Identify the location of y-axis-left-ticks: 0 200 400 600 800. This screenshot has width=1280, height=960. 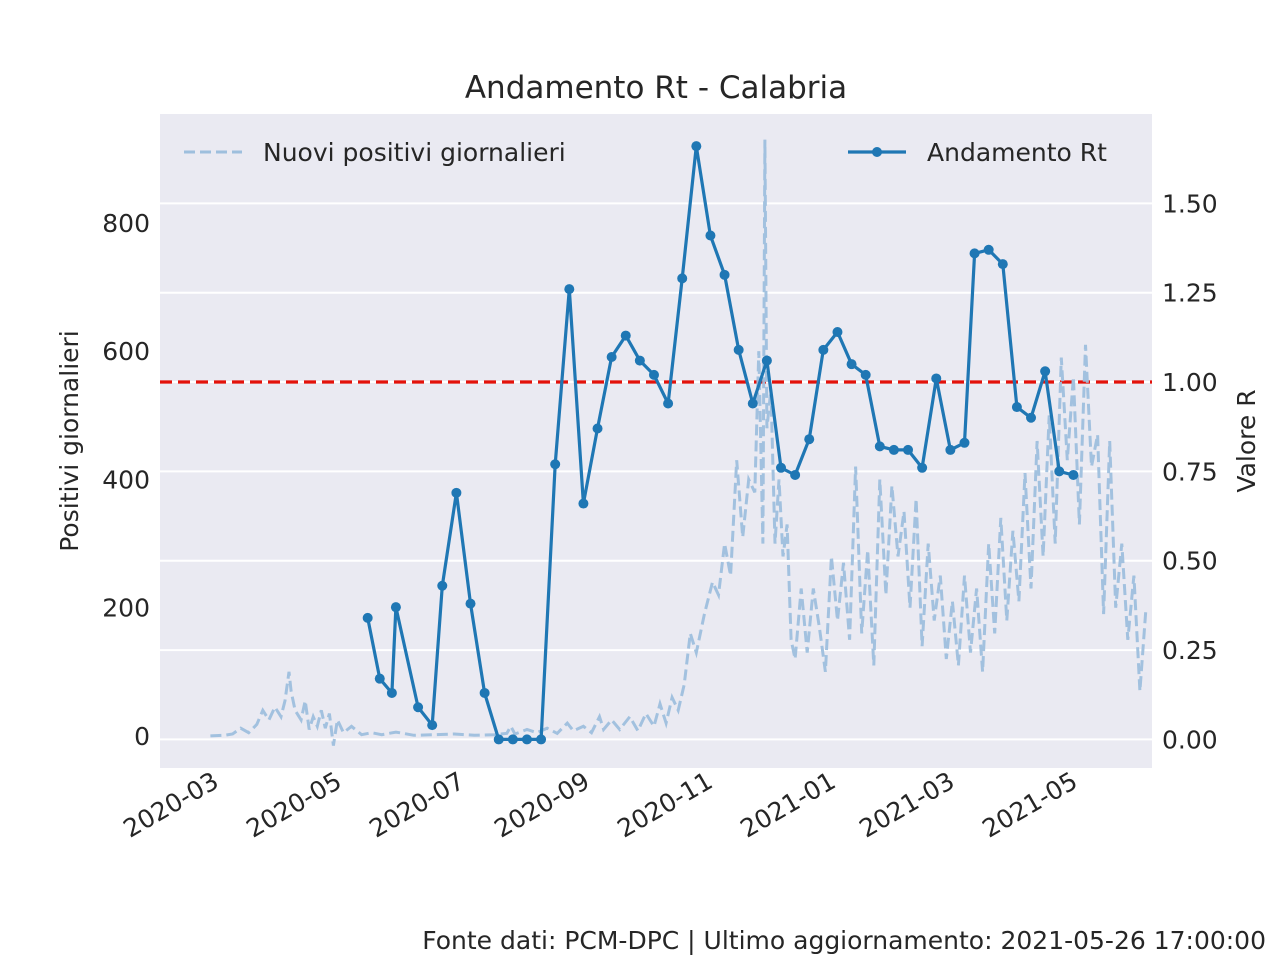
(126, 480).